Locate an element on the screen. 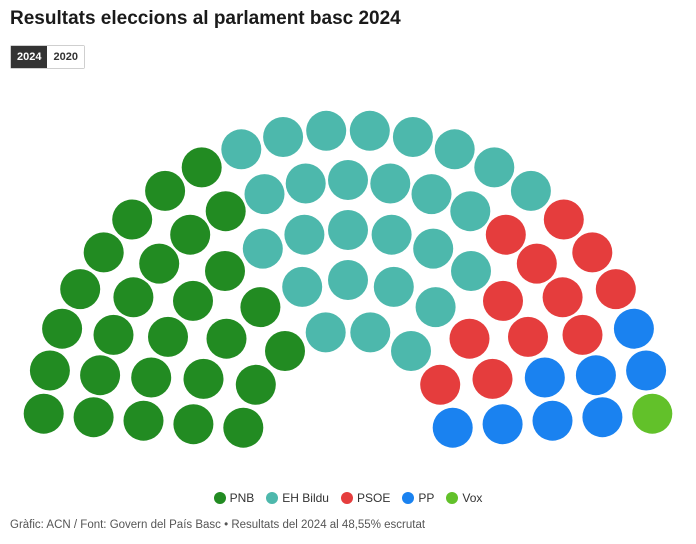 Image resolution: width=696 pixels, height=544 pixels. legend-swatch-psoe is located at coordinates (346, 498).